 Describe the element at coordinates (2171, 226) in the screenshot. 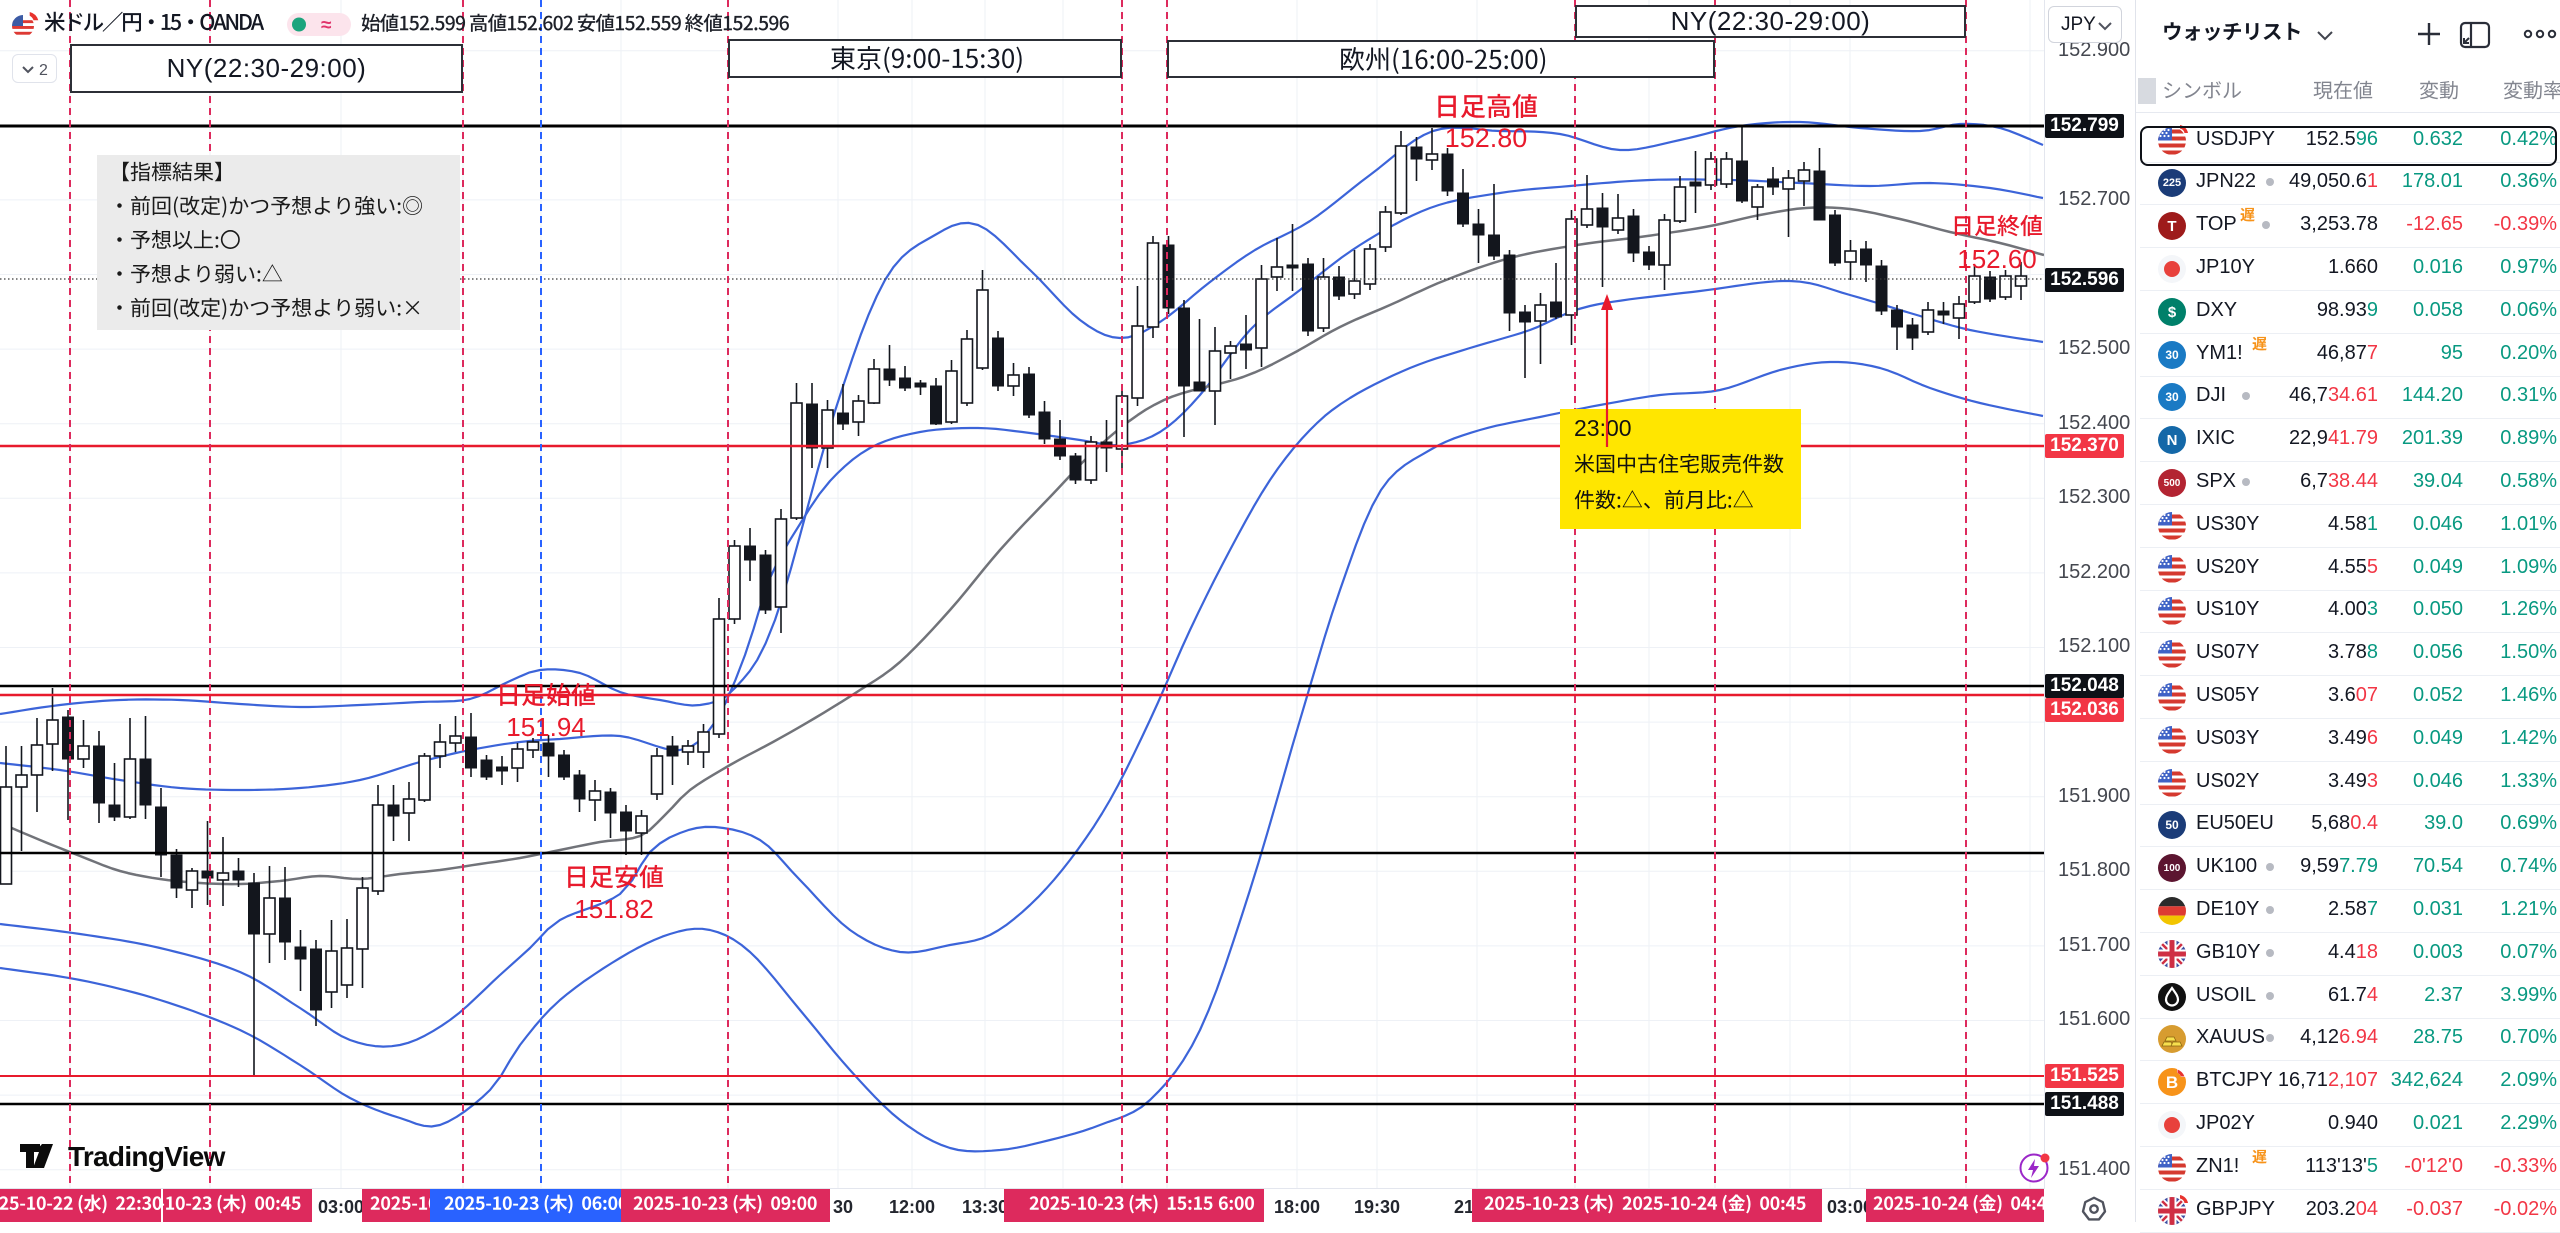

I see `svg-text: T` at that location.